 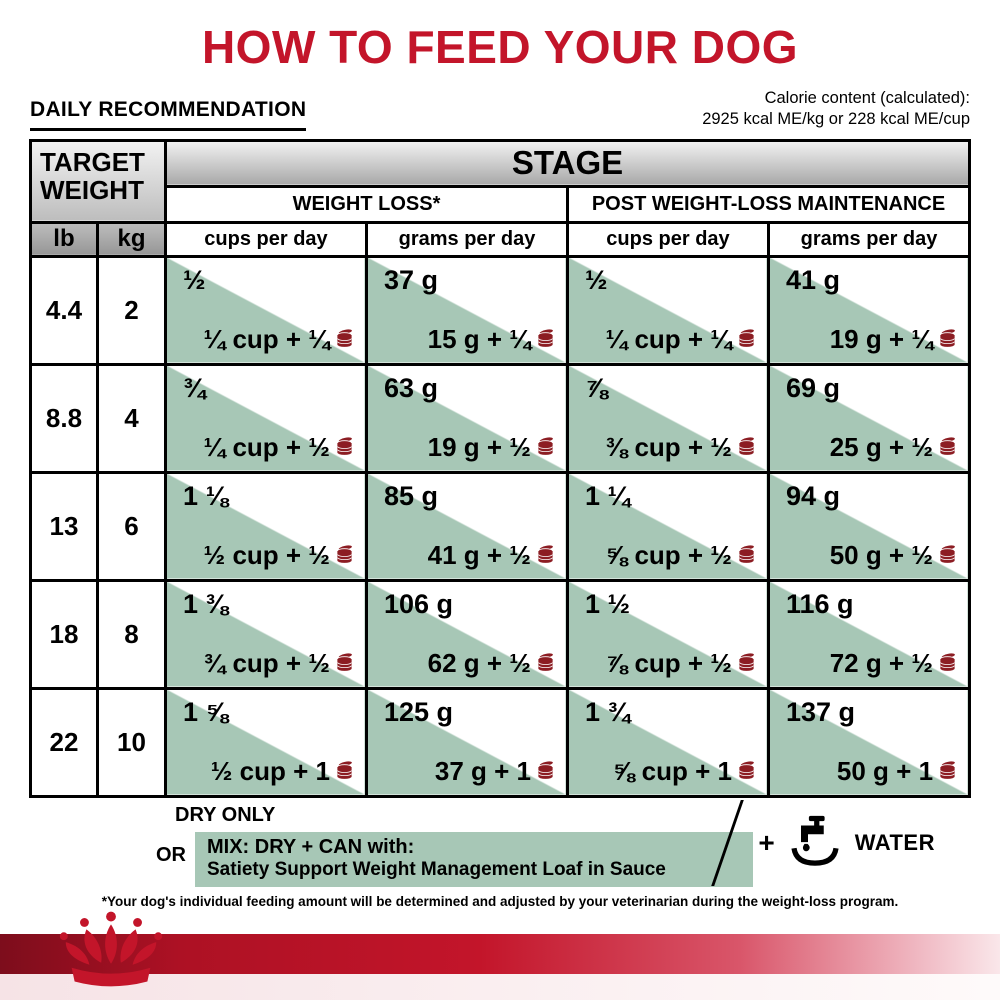 I want to click on dry-amount: 1 ½, so click(x=607, y=603).